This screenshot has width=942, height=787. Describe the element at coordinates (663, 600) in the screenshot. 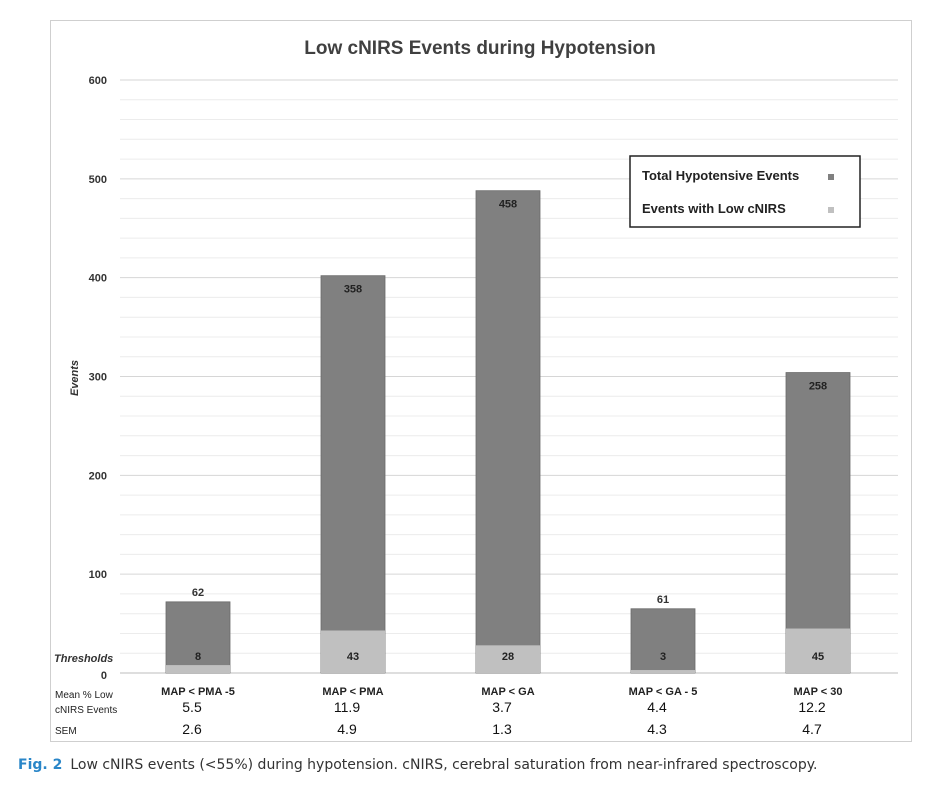

I see `data-label-total: 61` at that location.